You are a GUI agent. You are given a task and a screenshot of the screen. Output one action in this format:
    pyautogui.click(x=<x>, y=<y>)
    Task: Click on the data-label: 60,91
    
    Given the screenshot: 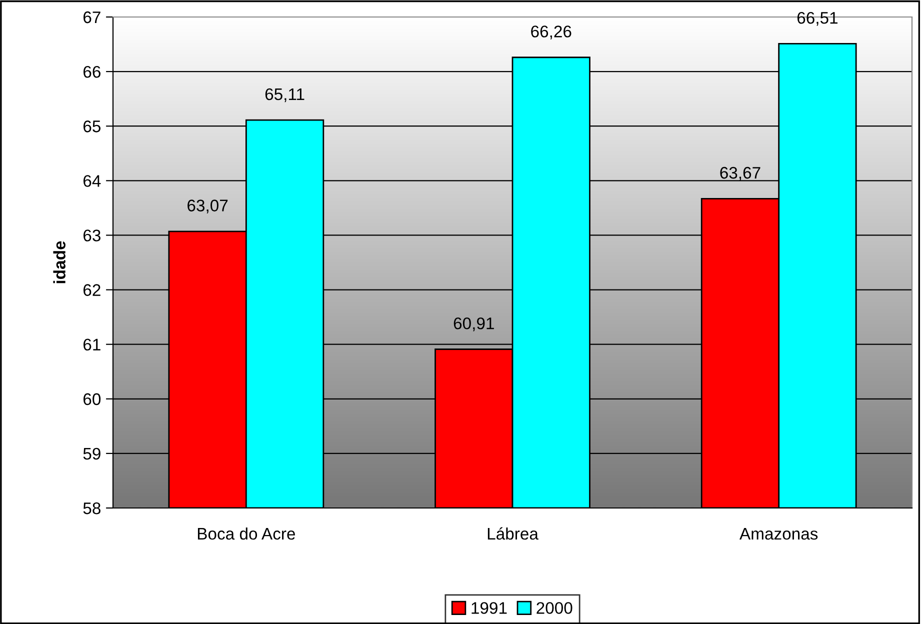 What is the action you would take?
    pyautogui.click(x=474, y=324)
    